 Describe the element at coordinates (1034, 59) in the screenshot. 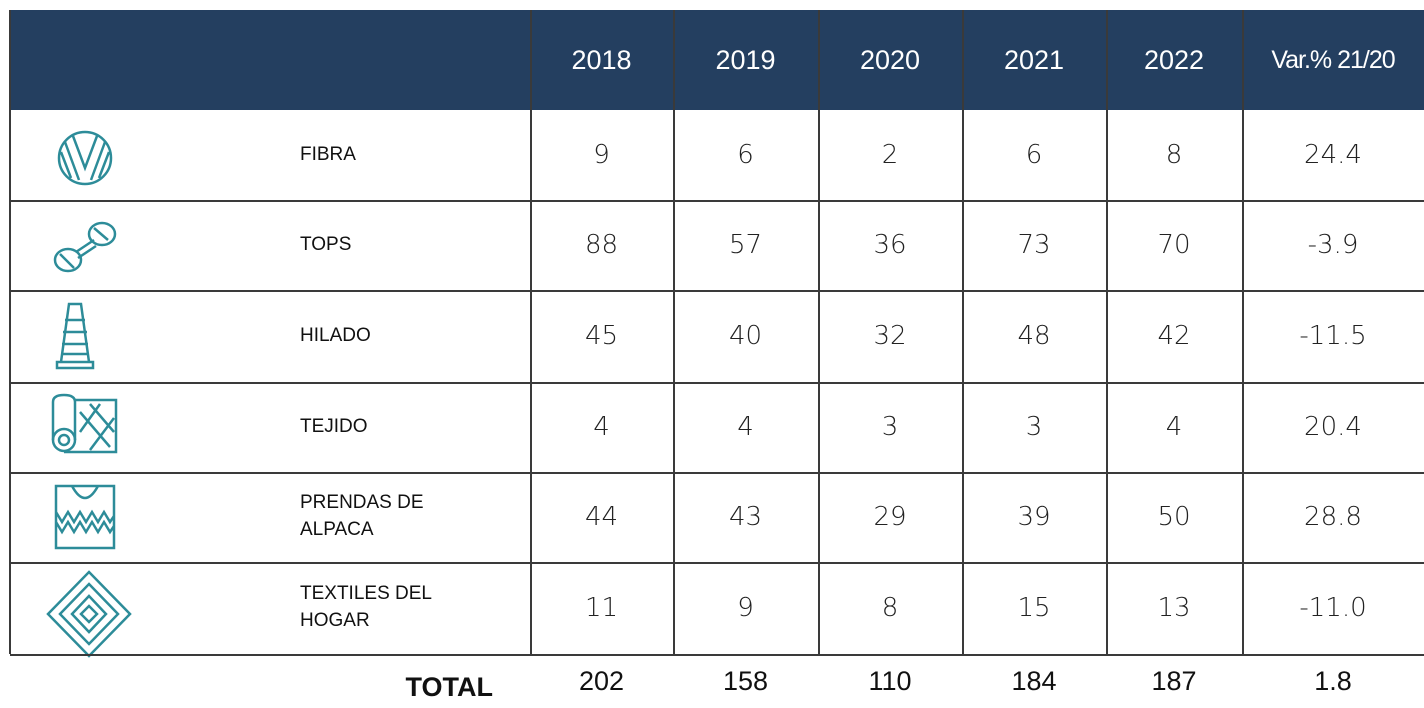

I see `header-cell: 2021` at that location.